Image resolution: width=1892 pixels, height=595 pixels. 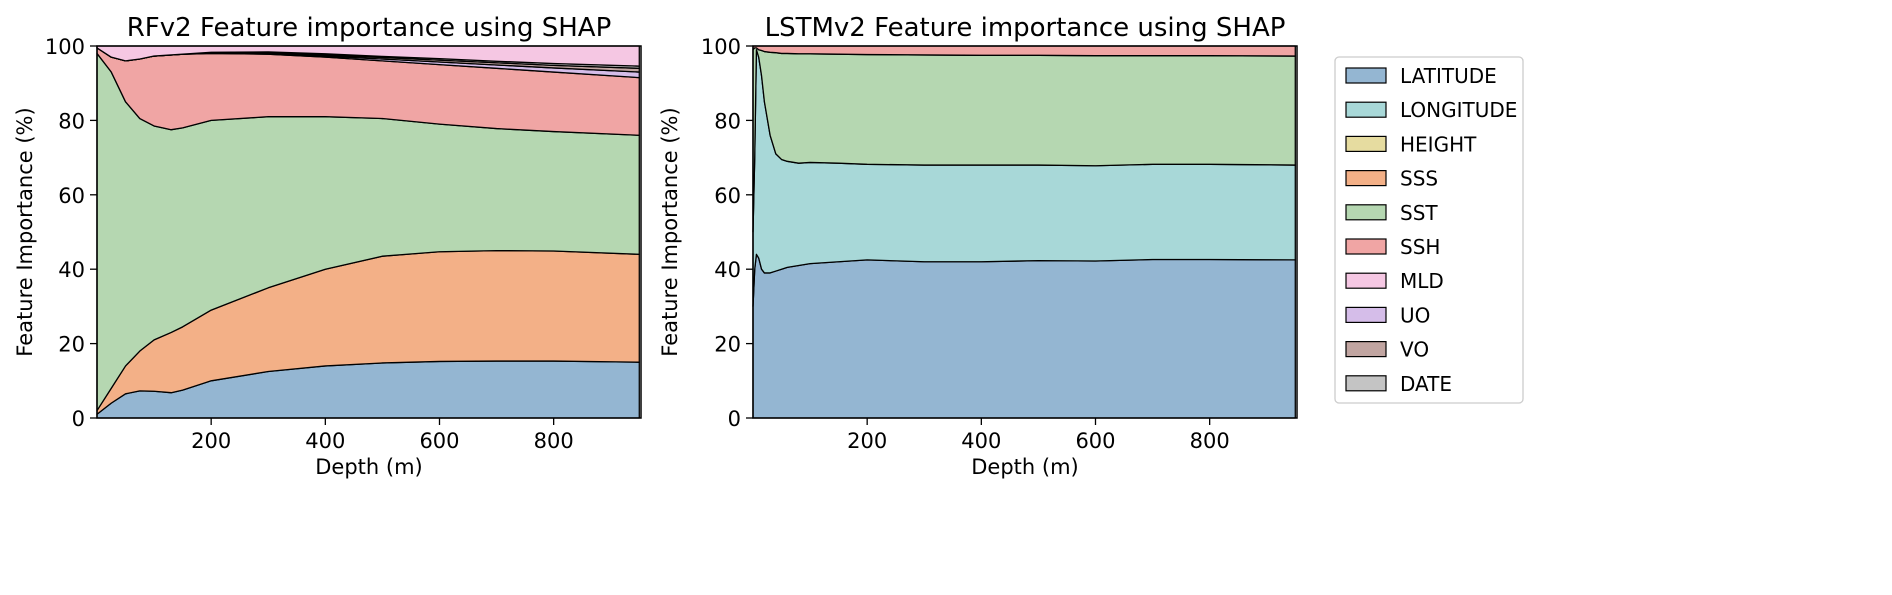 What do you see at coordinates (1438, 144) in the screenshot?
I see `legend-label: HEIGHT` at bounding box center [1438, 144].